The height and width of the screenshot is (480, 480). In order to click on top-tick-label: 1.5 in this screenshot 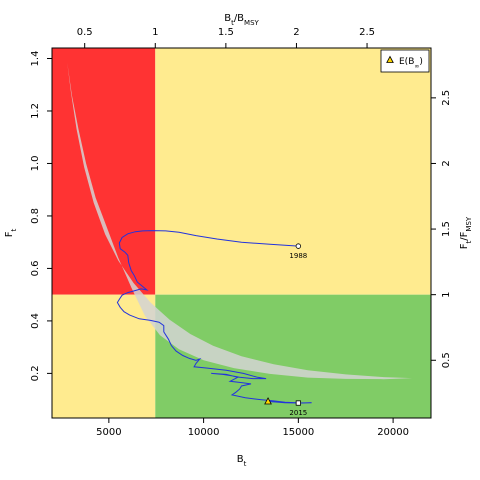, I will do `click(226, 32)`.